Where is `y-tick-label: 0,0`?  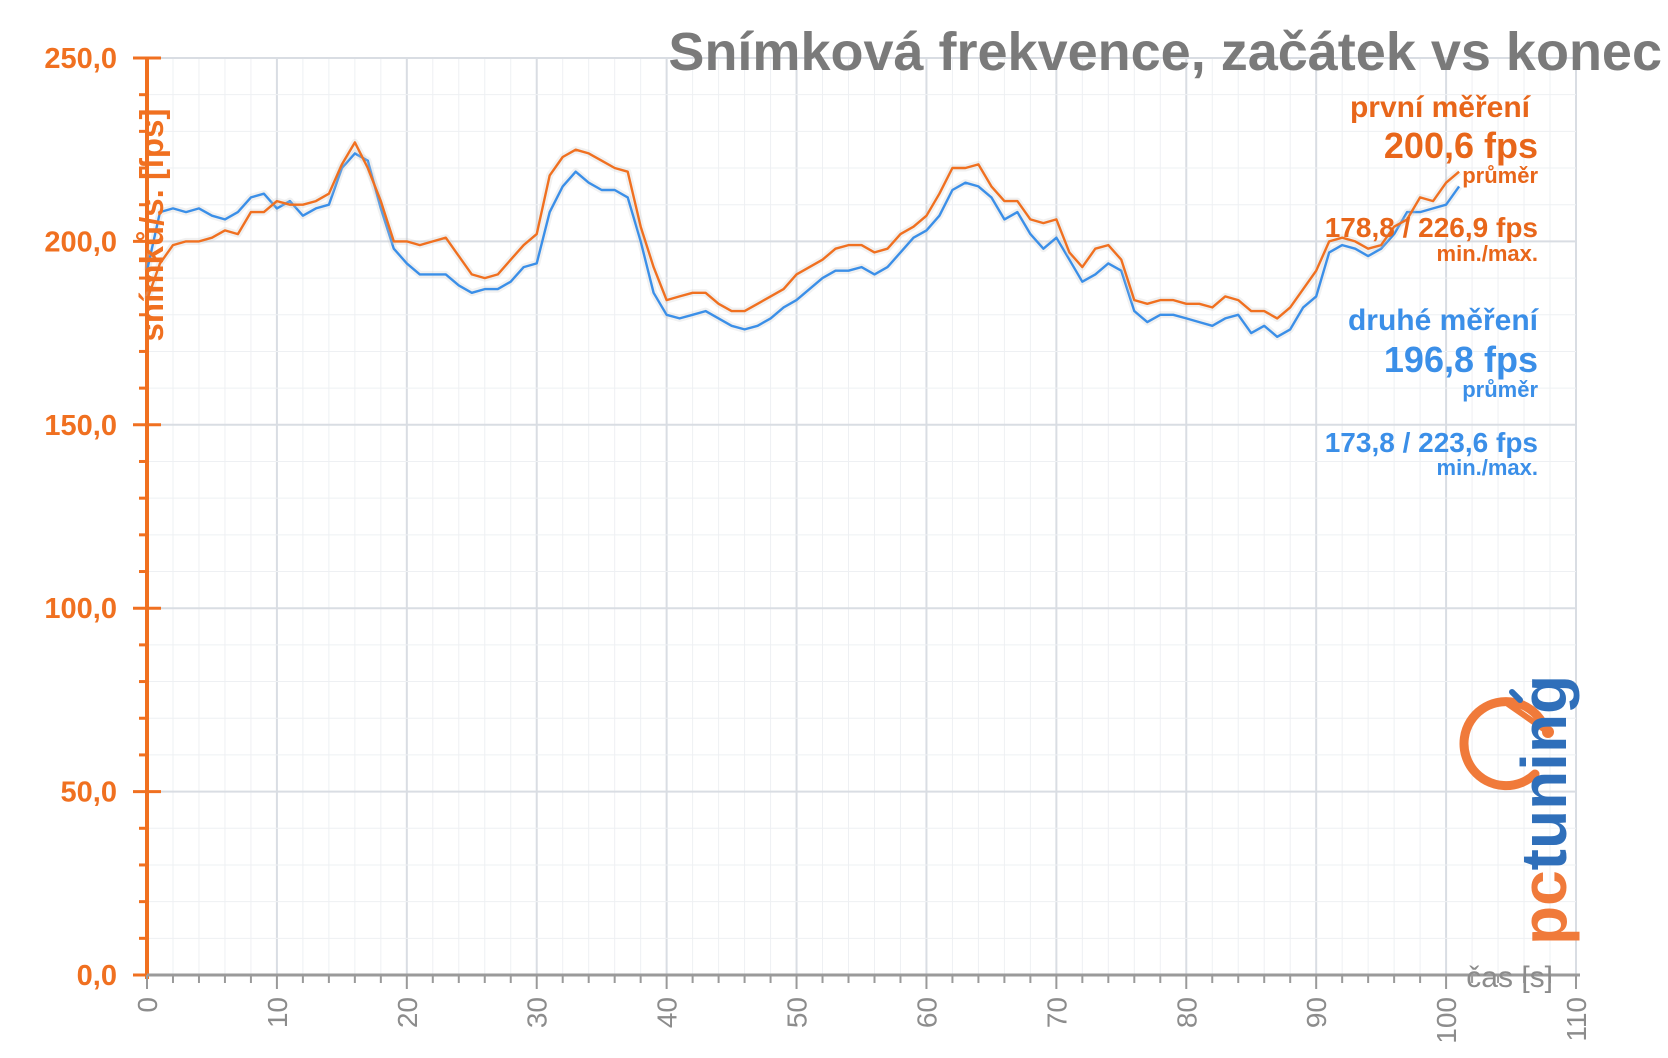
y-tick-label: 0,0 is located at coordinates (97, 976).